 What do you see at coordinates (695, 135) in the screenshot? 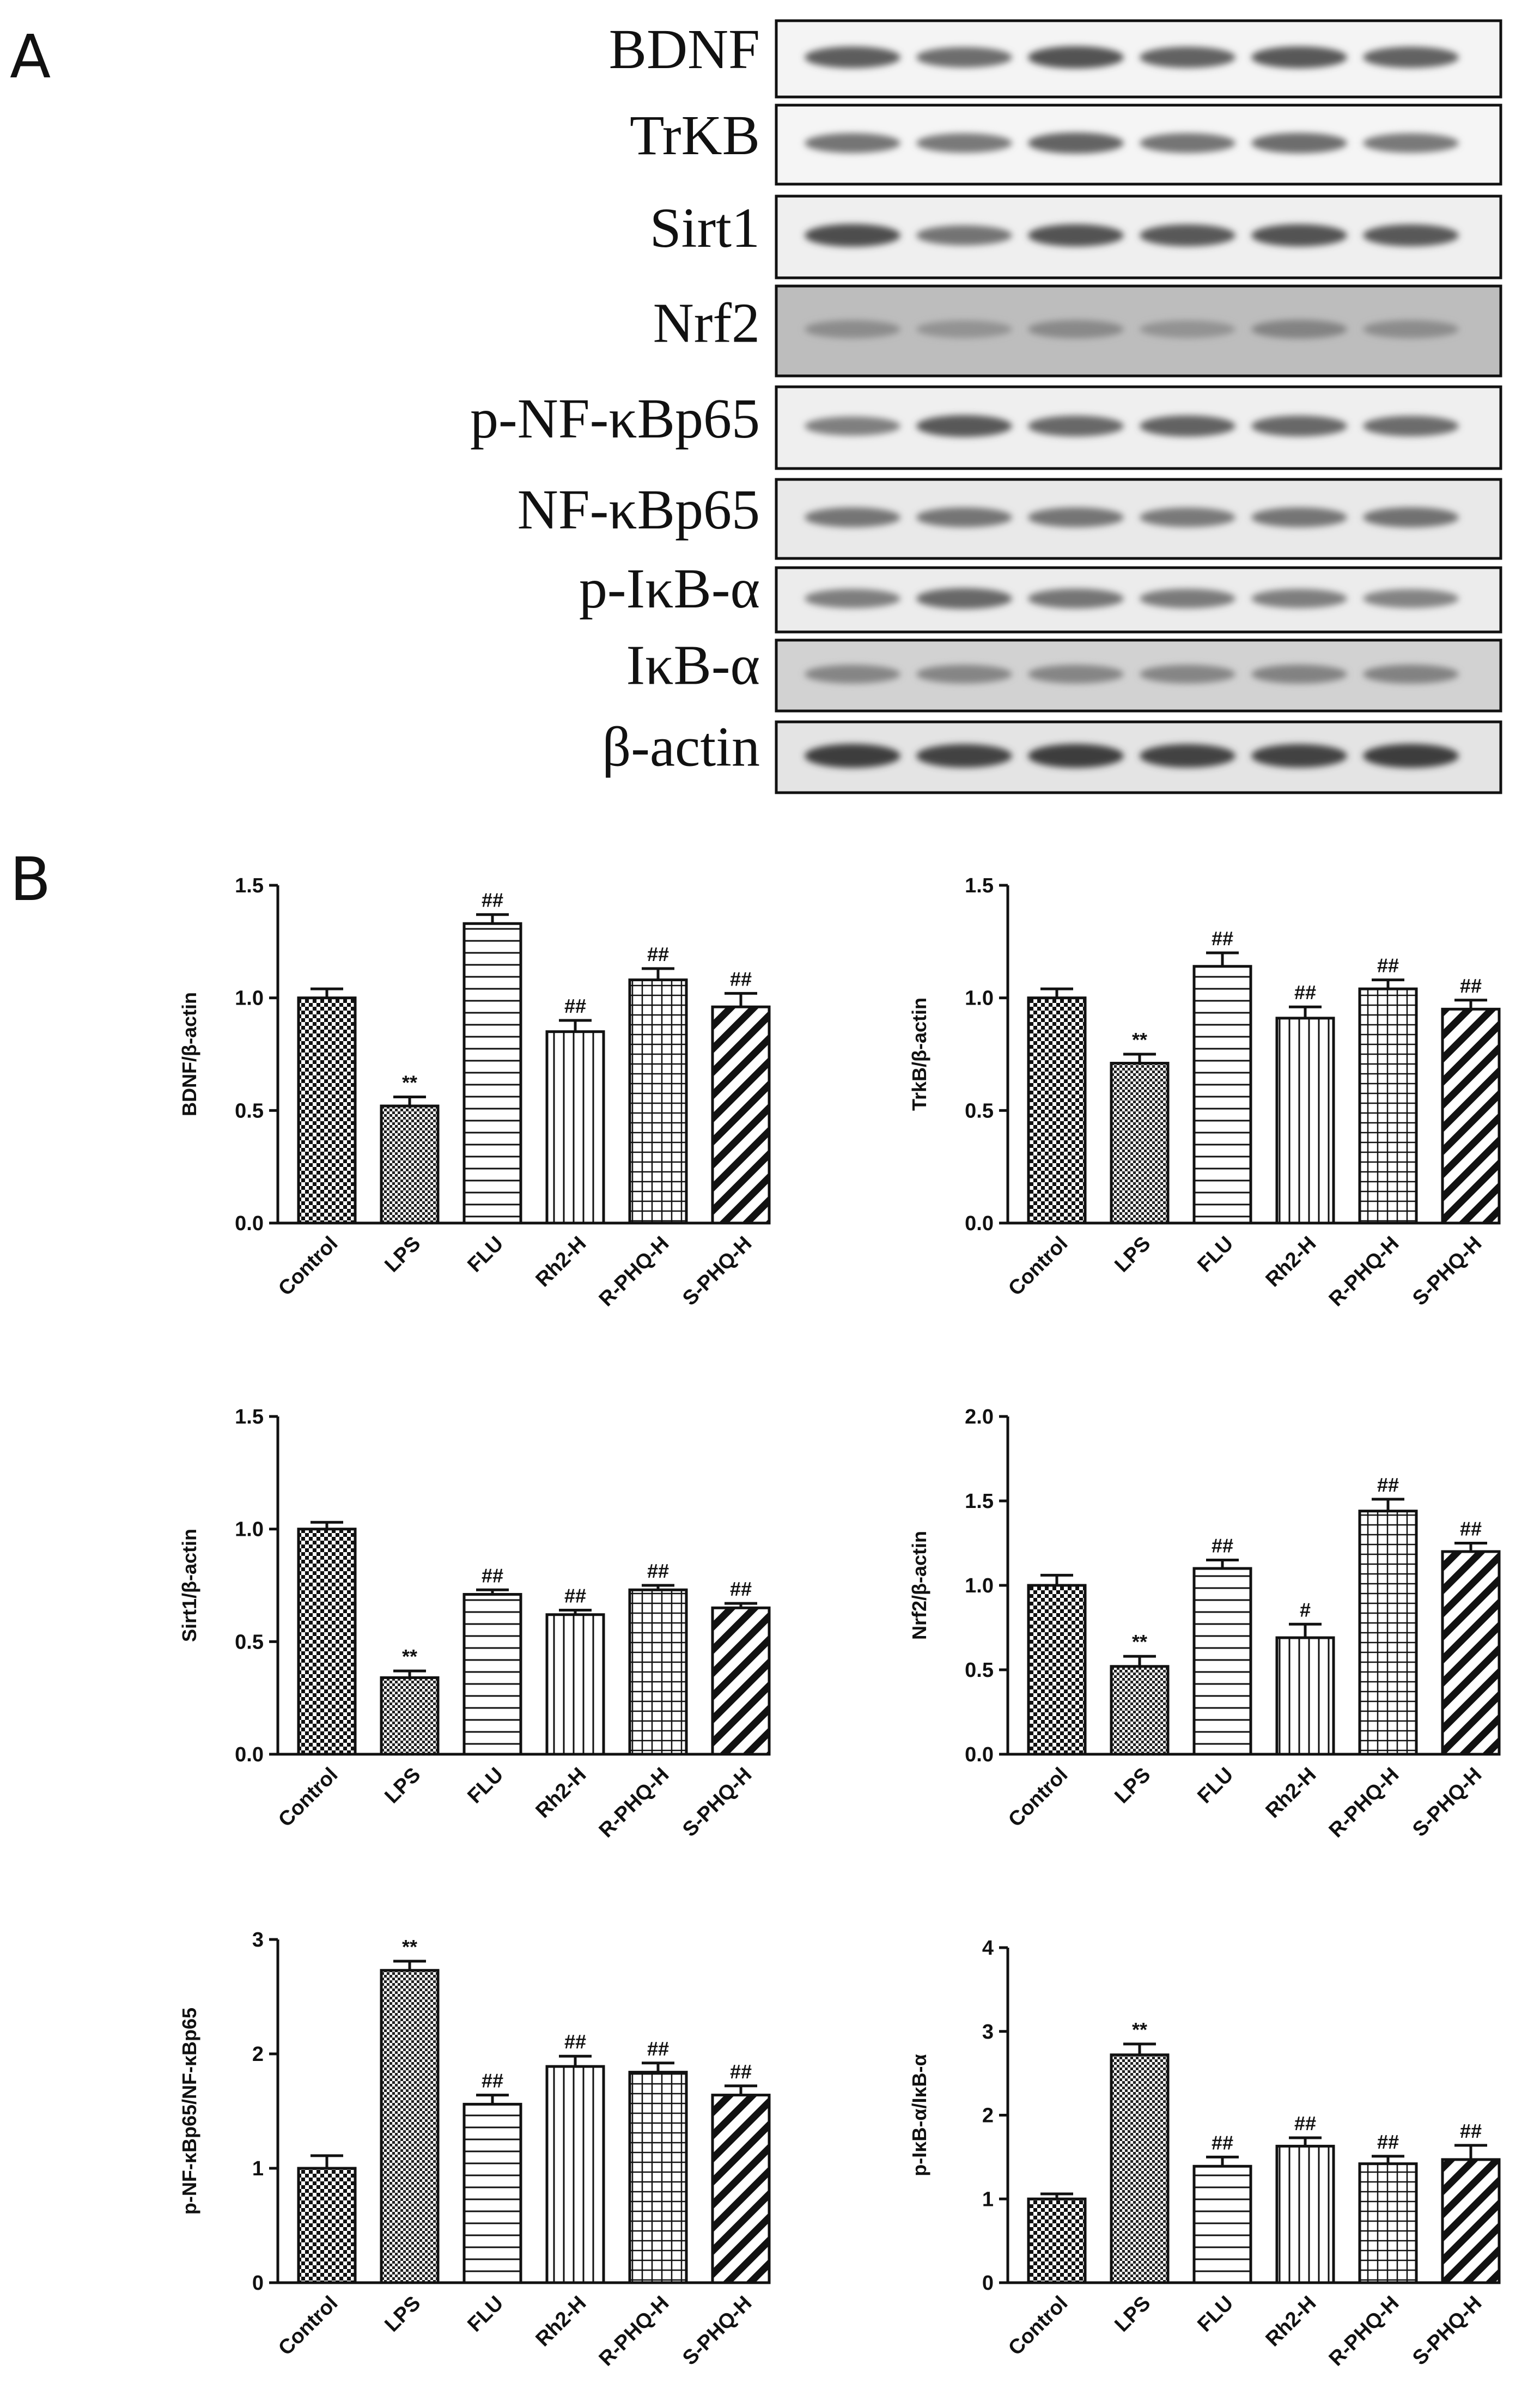
I see `blot-band-label: TrKB` at bounding box center [695, 135].